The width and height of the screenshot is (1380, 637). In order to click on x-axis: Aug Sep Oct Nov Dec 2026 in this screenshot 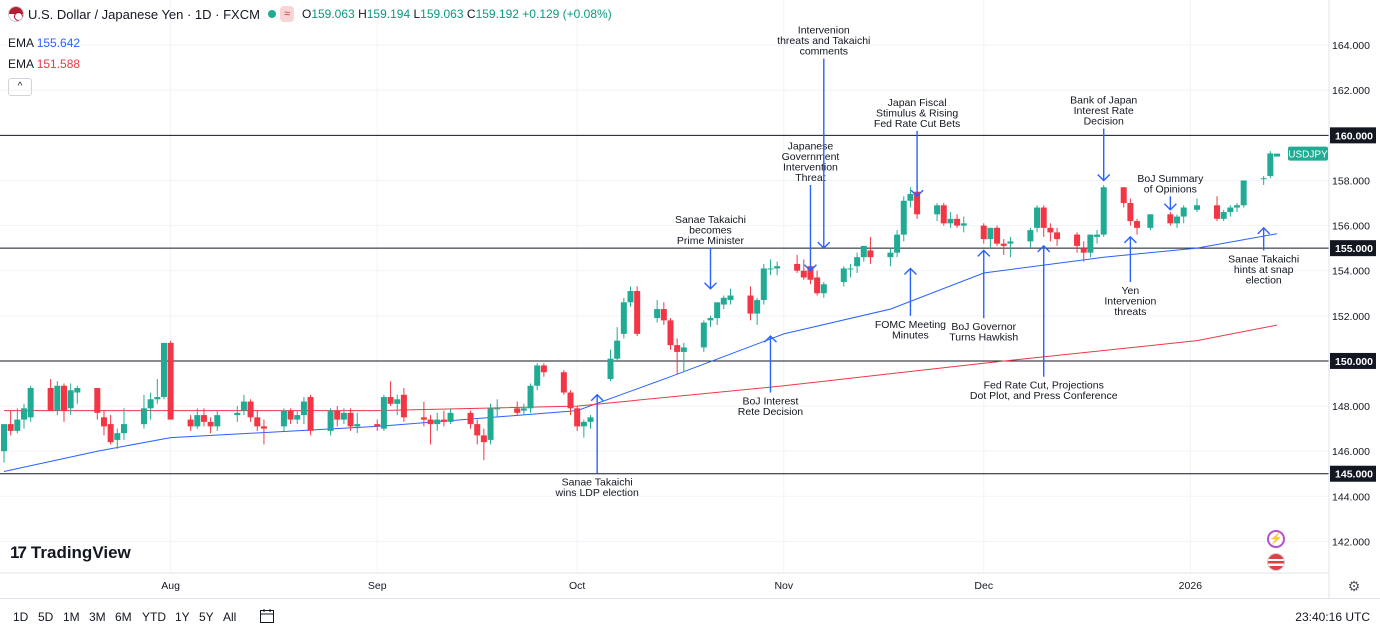, I will do `click(664, 582)`.